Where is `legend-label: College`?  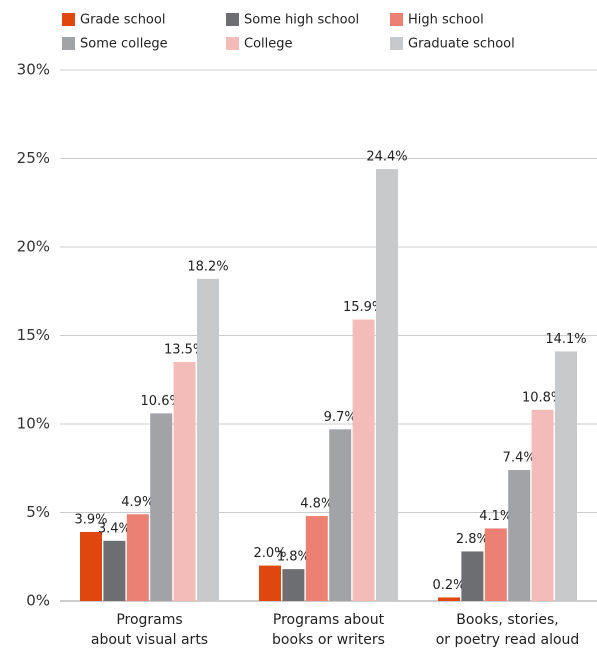
legend-label: College is located at coordinates (268, 44).